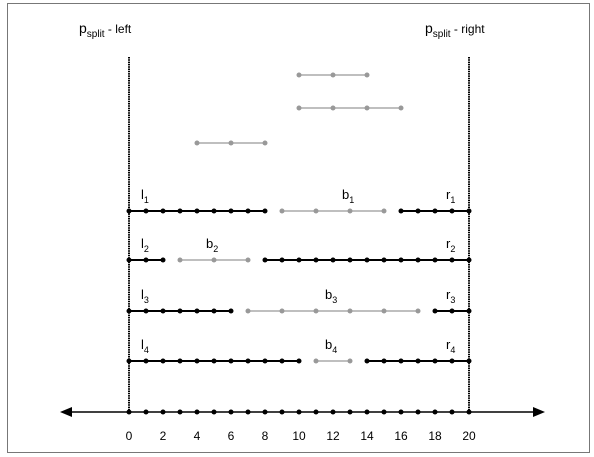  I want to click on axis-points, so click(299, 412).